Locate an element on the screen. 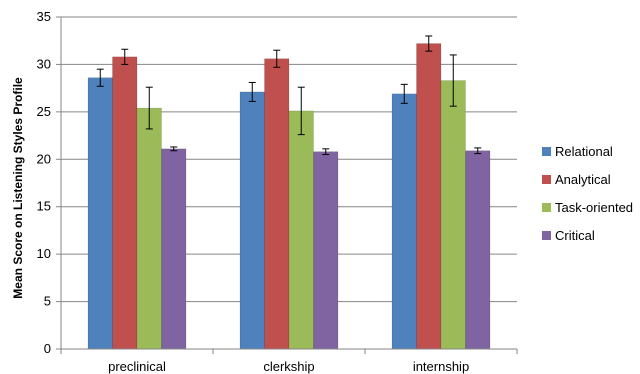 The width and height of the screenshot is (640, 374). bar-critical-preclinical is located at coordinates (174, 249).